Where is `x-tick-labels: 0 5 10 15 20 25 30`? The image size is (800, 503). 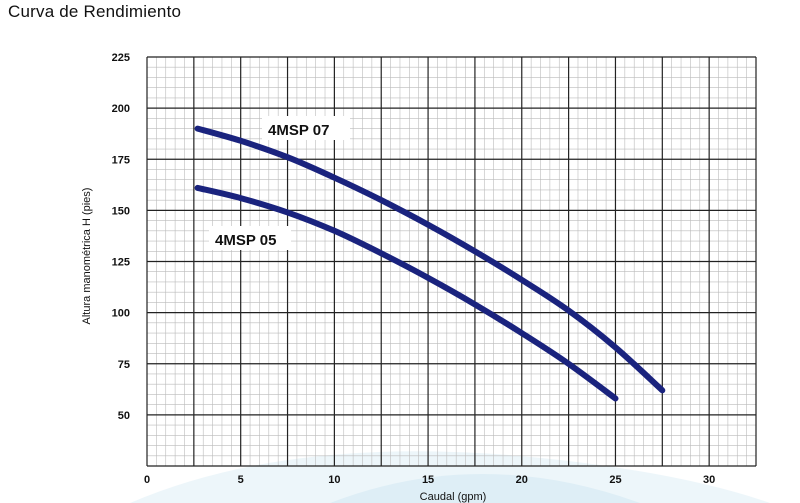 x-tick-labels: 0 5 10 15 20 25 30 is located at coordinates (429, 480).